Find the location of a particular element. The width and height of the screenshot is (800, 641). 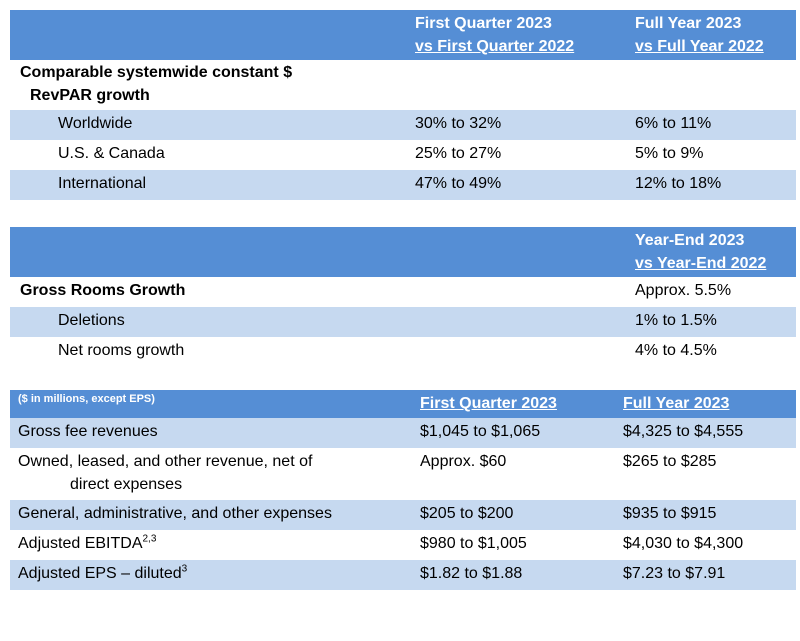

row-label-text: Adjusted EPS – diluted is located at coordinates (100, 573).